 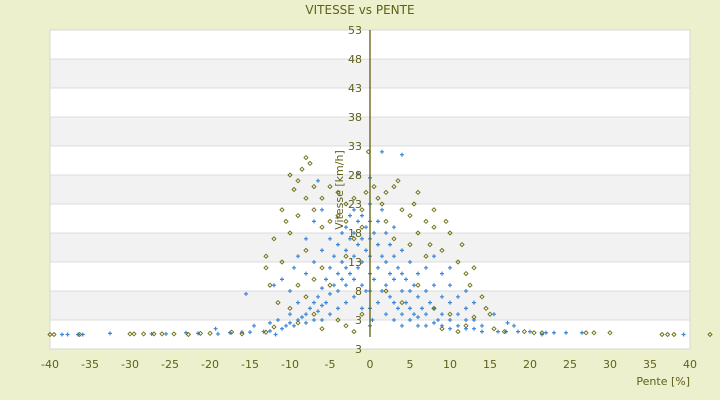 I want to click on x-tick-label: -25, so click(x=170, y=364).